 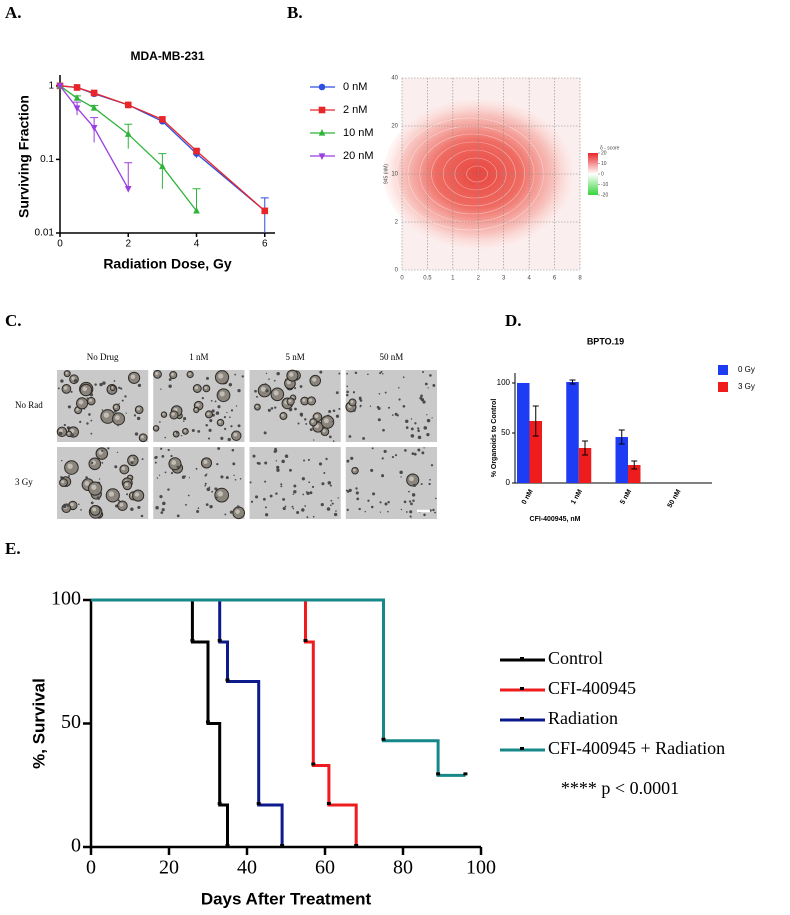 I want to click on x-tick-label: 40, so click(x=247, y=868).